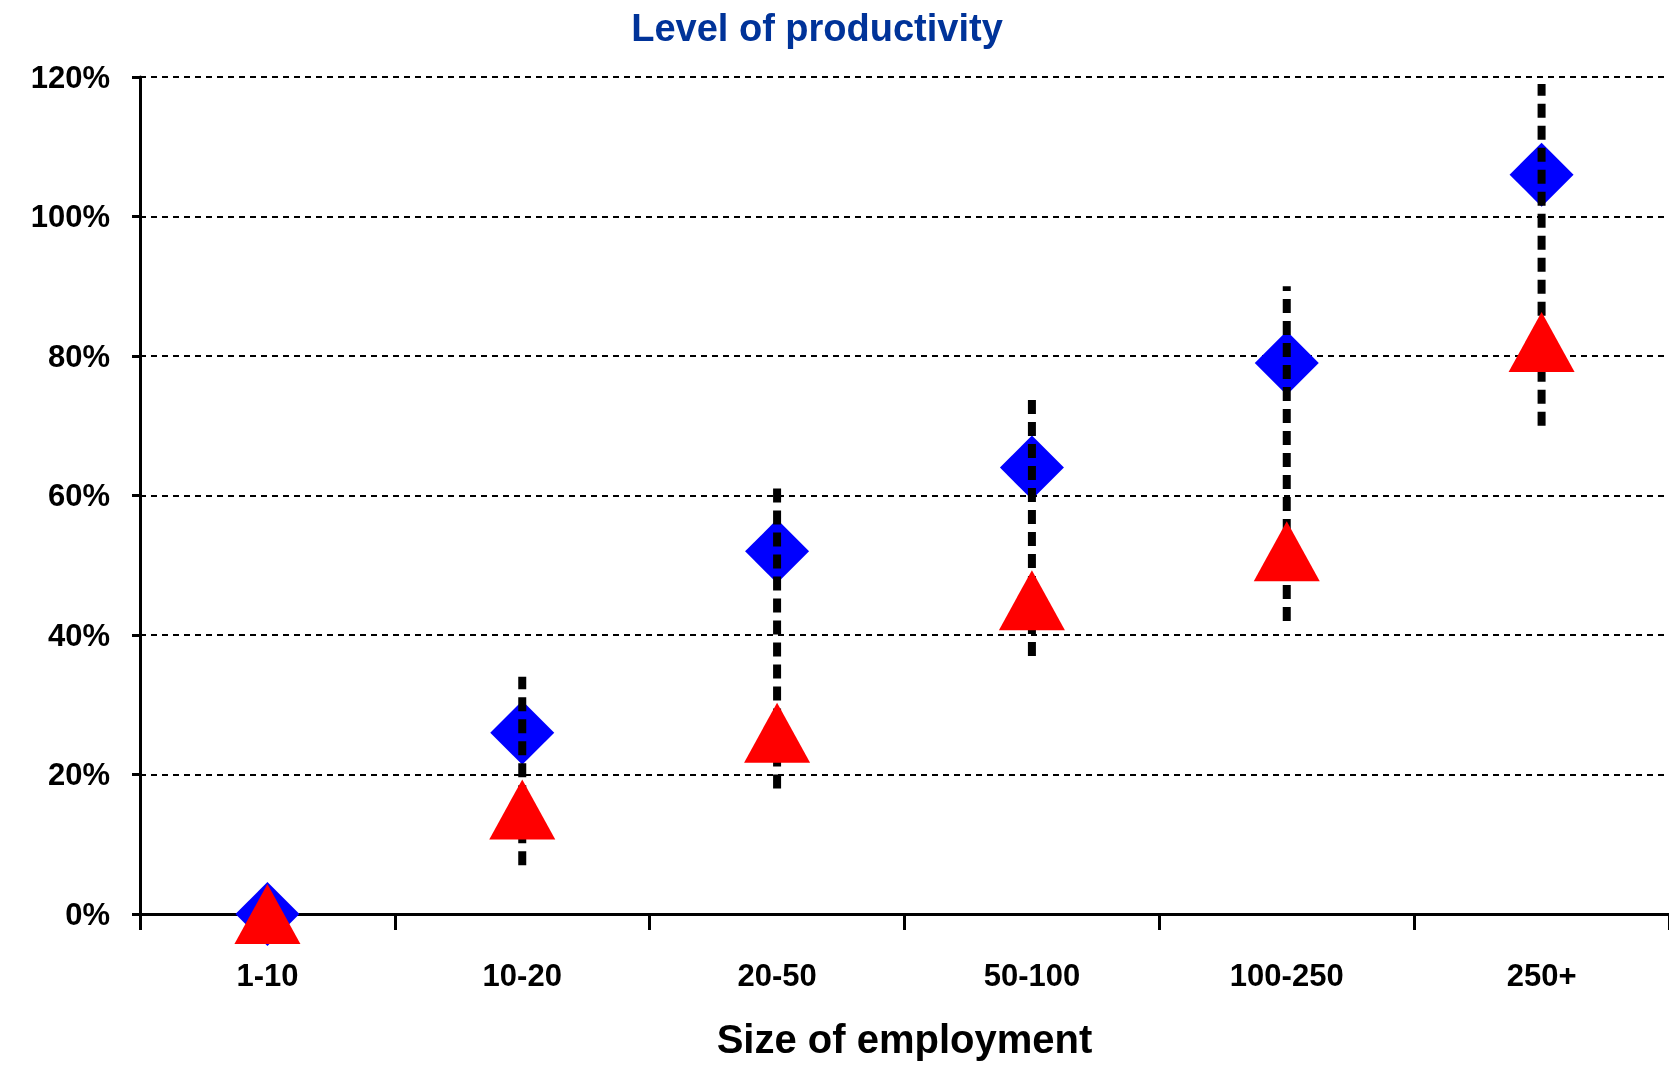 The width and height of the screenshot is (1669, 1079). I want to click on chart-title: Level of productivity, so click(817, 28).